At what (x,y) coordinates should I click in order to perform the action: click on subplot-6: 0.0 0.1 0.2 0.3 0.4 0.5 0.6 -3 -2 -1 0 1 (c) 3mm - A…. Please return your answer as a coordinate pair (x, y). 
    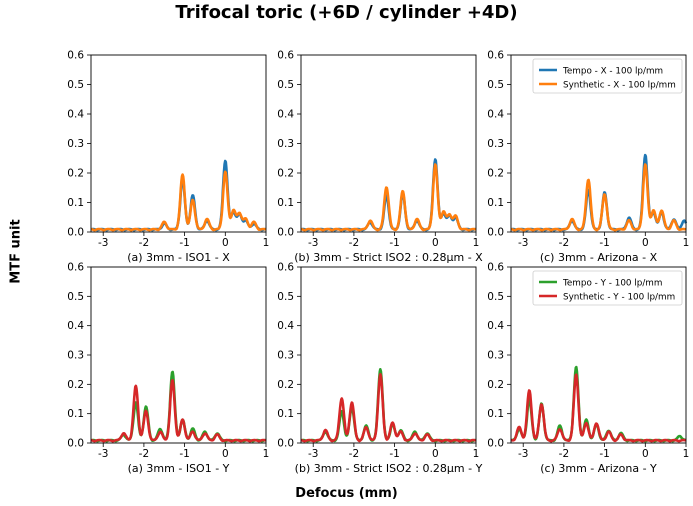
    Looking at the image, I should click on (588, 369).